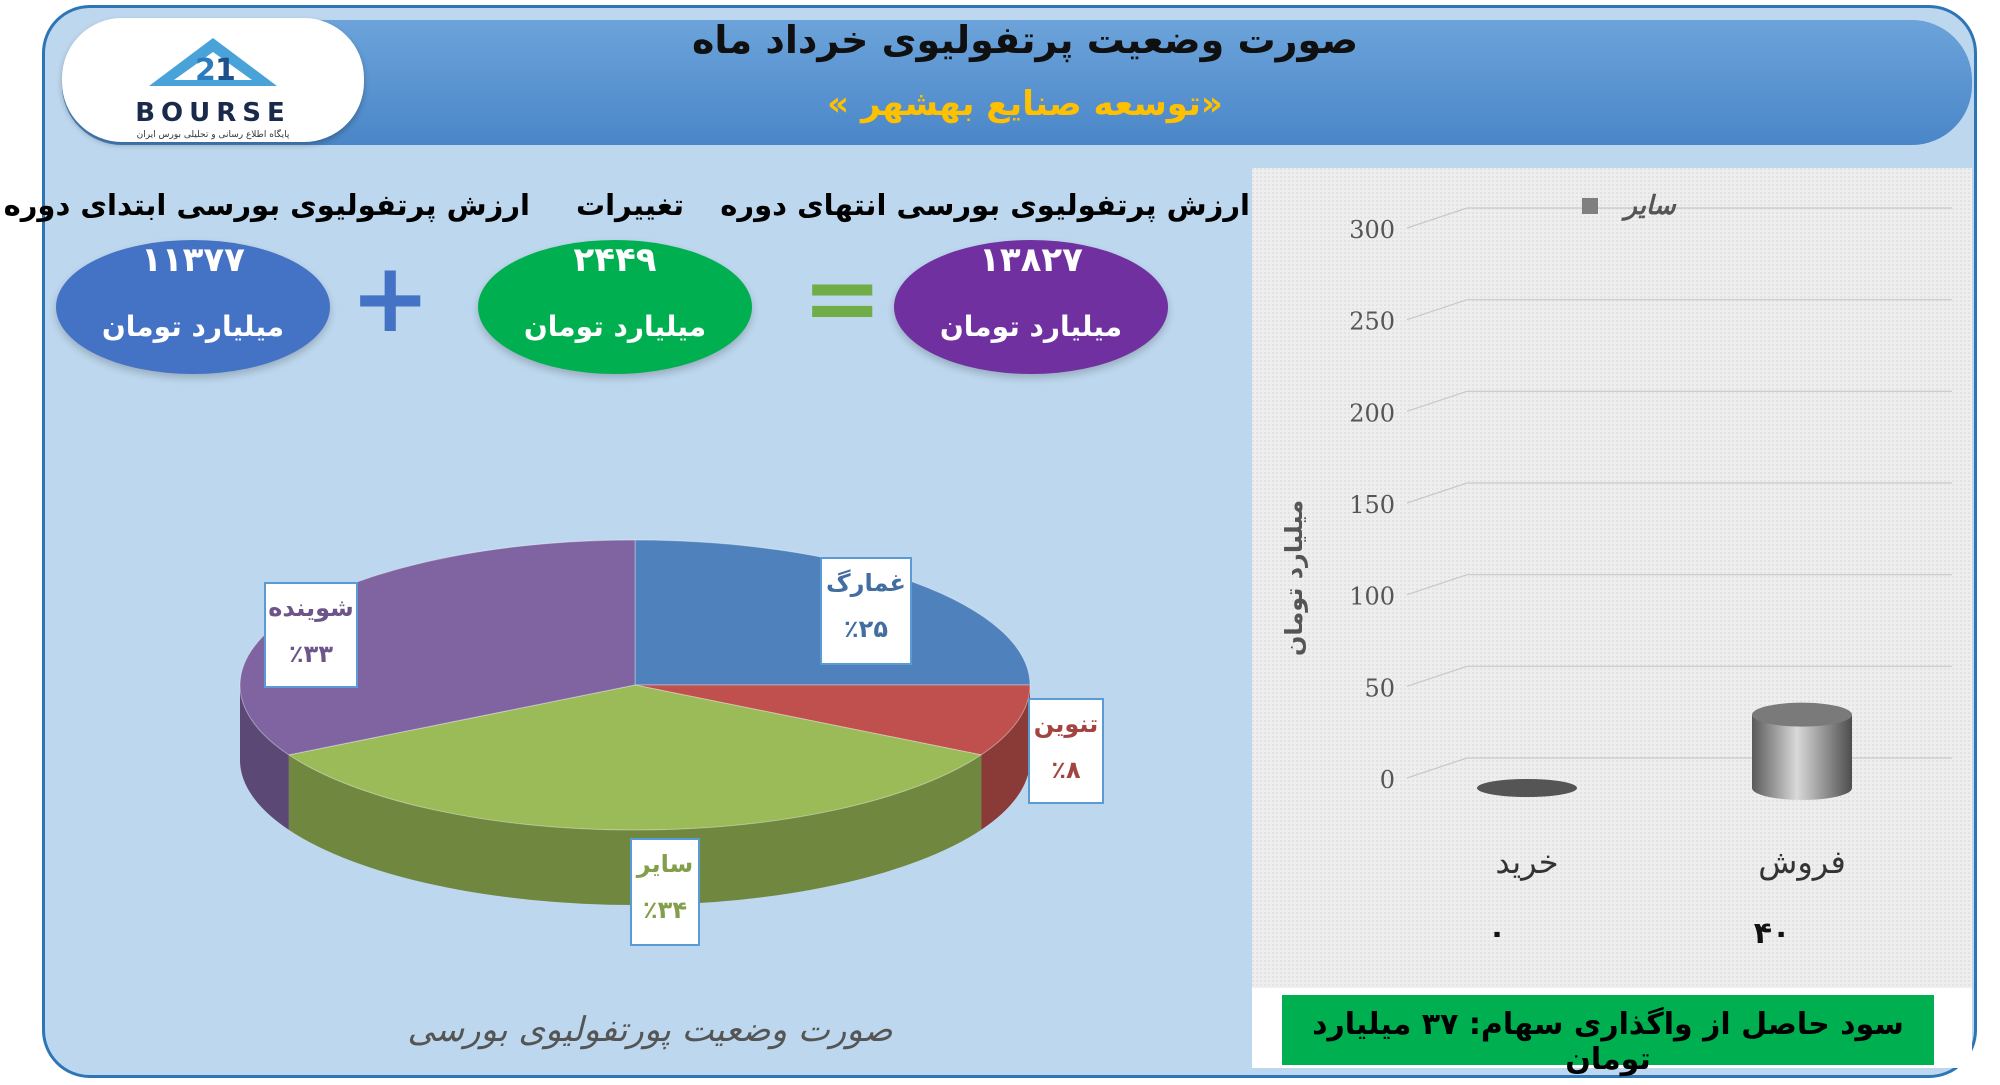 The width and height of the screenshot is (2000, 1085). I want to click on legend-swatch, so click(1590, 206).